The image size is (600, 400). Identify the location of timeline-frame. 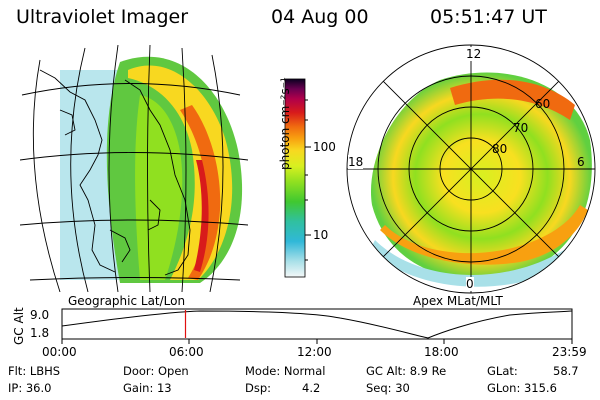
(317, 324).